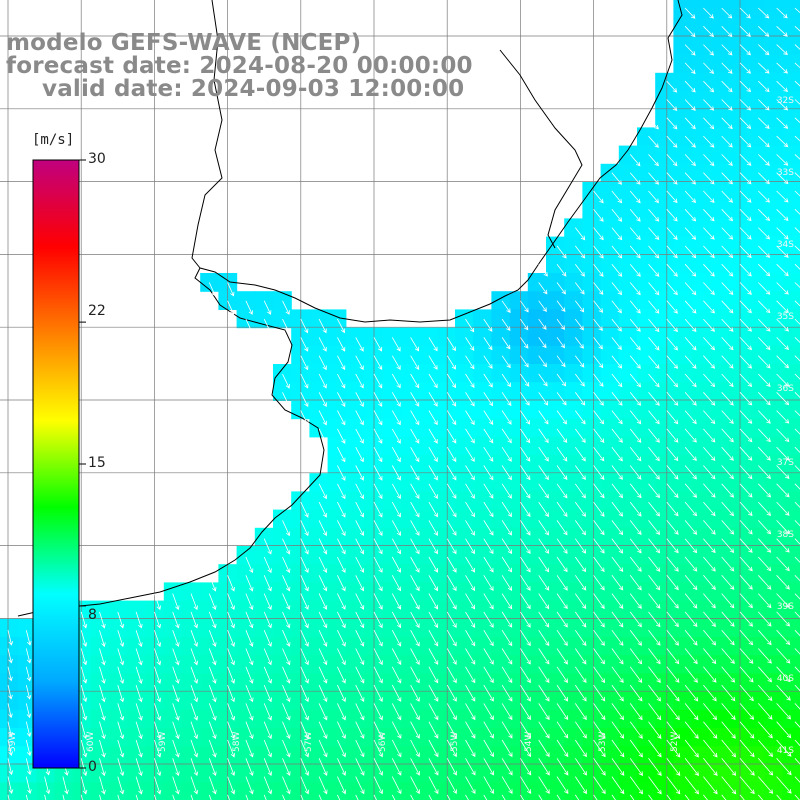 Image resolution: width=800 pixels, height=800 pixels. Describe the element at coordinates (253, 89) in the screenshot. I see `valid-date: valid date: 2024-09-03 12:00:00` at that location.